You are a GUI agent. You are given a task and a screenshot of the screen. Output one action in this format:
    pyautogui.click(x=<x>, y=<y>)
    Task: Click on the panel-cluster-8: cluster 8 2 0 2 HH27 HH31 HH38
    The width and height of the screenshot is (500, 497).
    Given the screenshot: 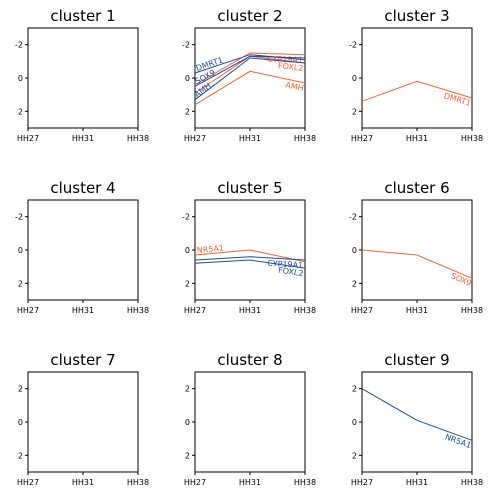 What is the action you would take?
    pyautogui.click(x=250, y=419)
    